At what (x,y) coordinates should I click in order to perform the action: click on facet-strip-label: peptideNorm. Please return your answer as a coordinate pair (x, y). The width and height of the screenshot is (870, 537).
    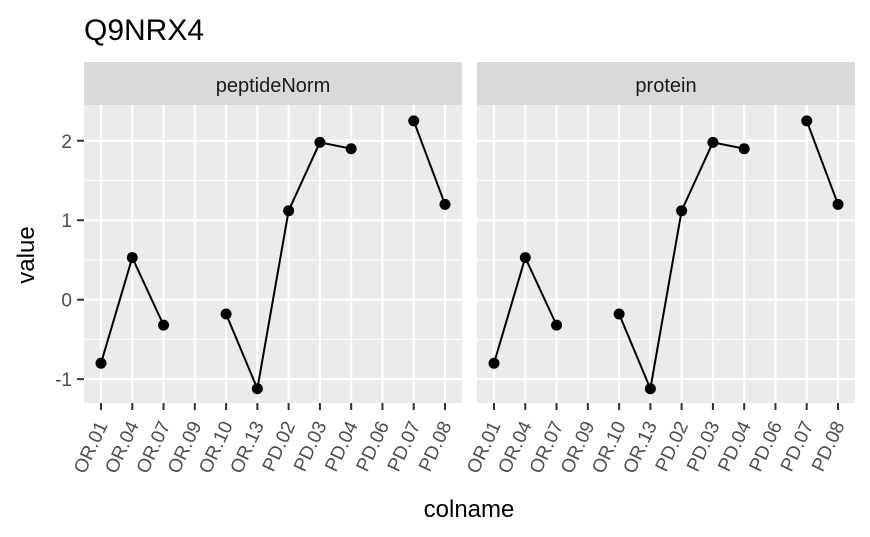
    Looking at the image, I should click on (273, 86).